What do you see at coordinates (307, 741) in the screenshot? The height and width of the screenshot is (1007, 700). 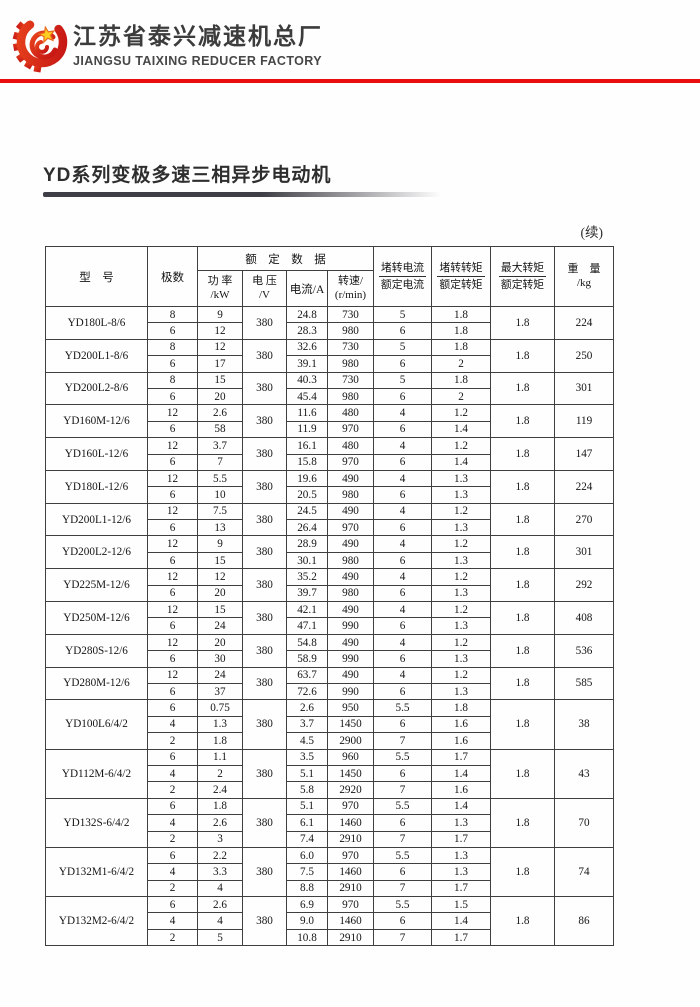 I see `current-cell: 4.5` at bounding box center [307, 741].